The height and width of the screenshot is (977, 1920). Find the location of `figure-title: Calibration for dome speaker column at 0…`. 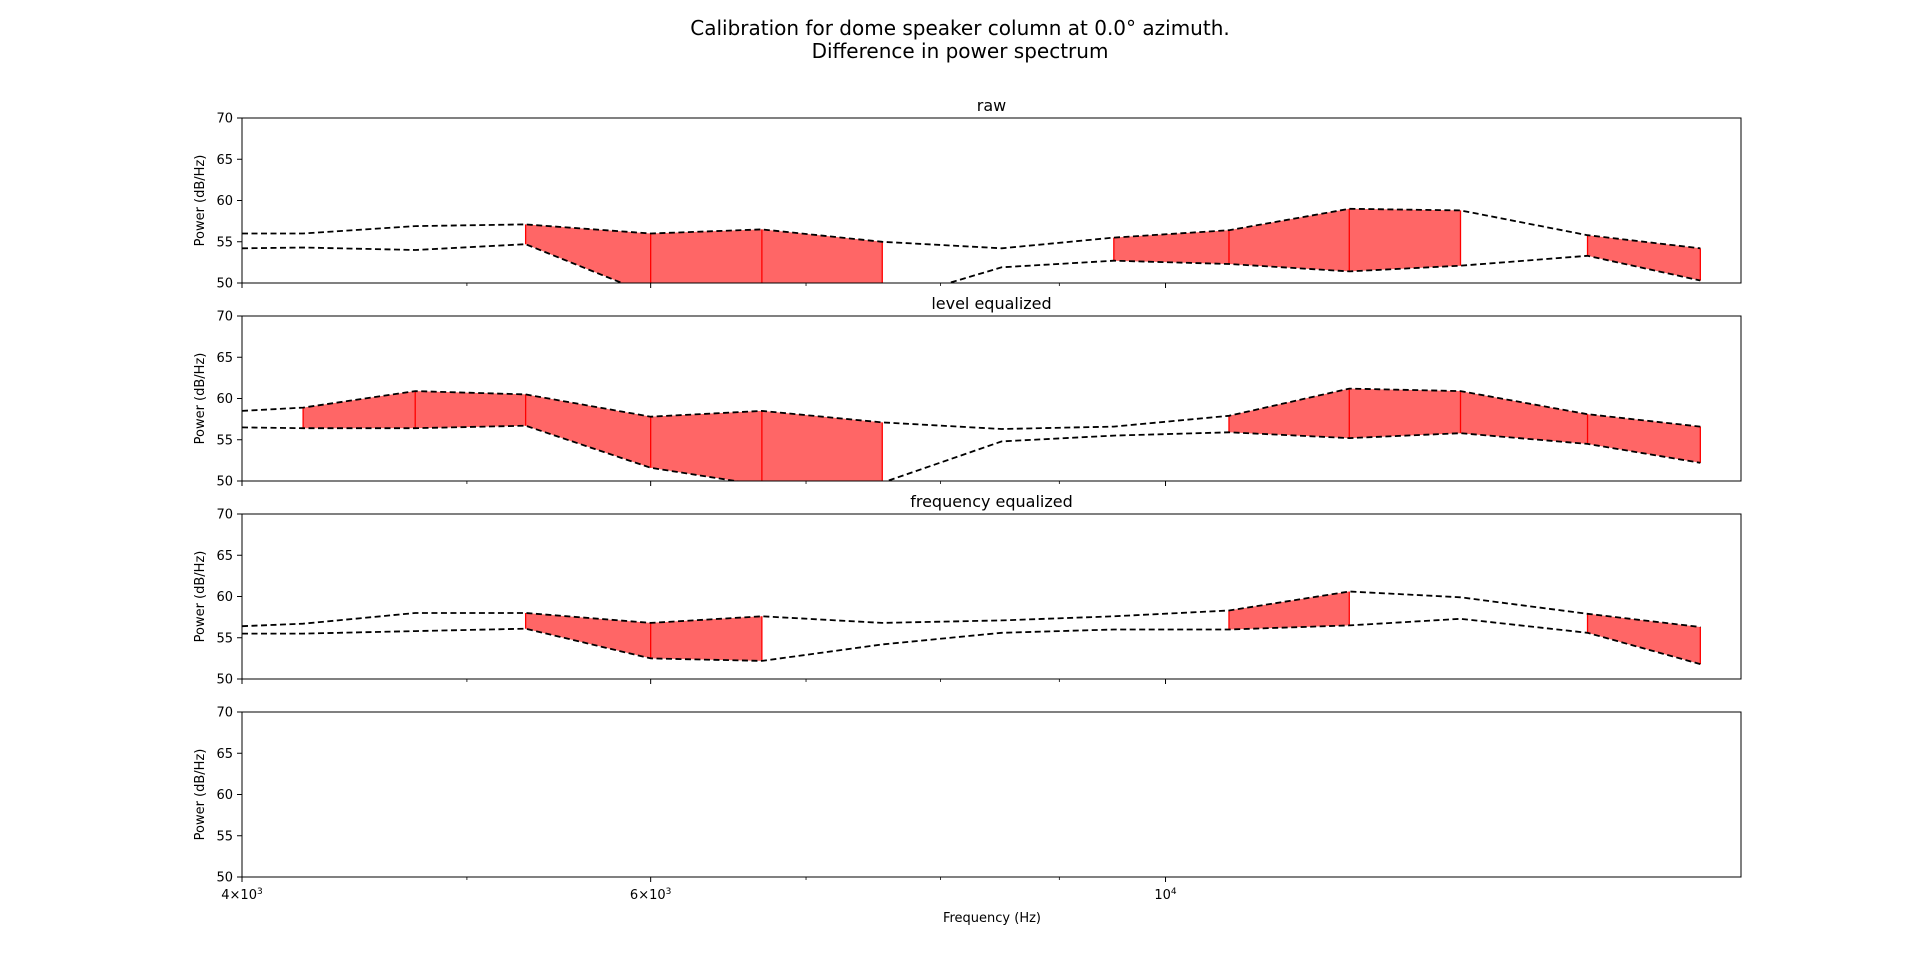

figure-title: Calibration for dome speaker column at 0… is located at coordinates (960, 28).